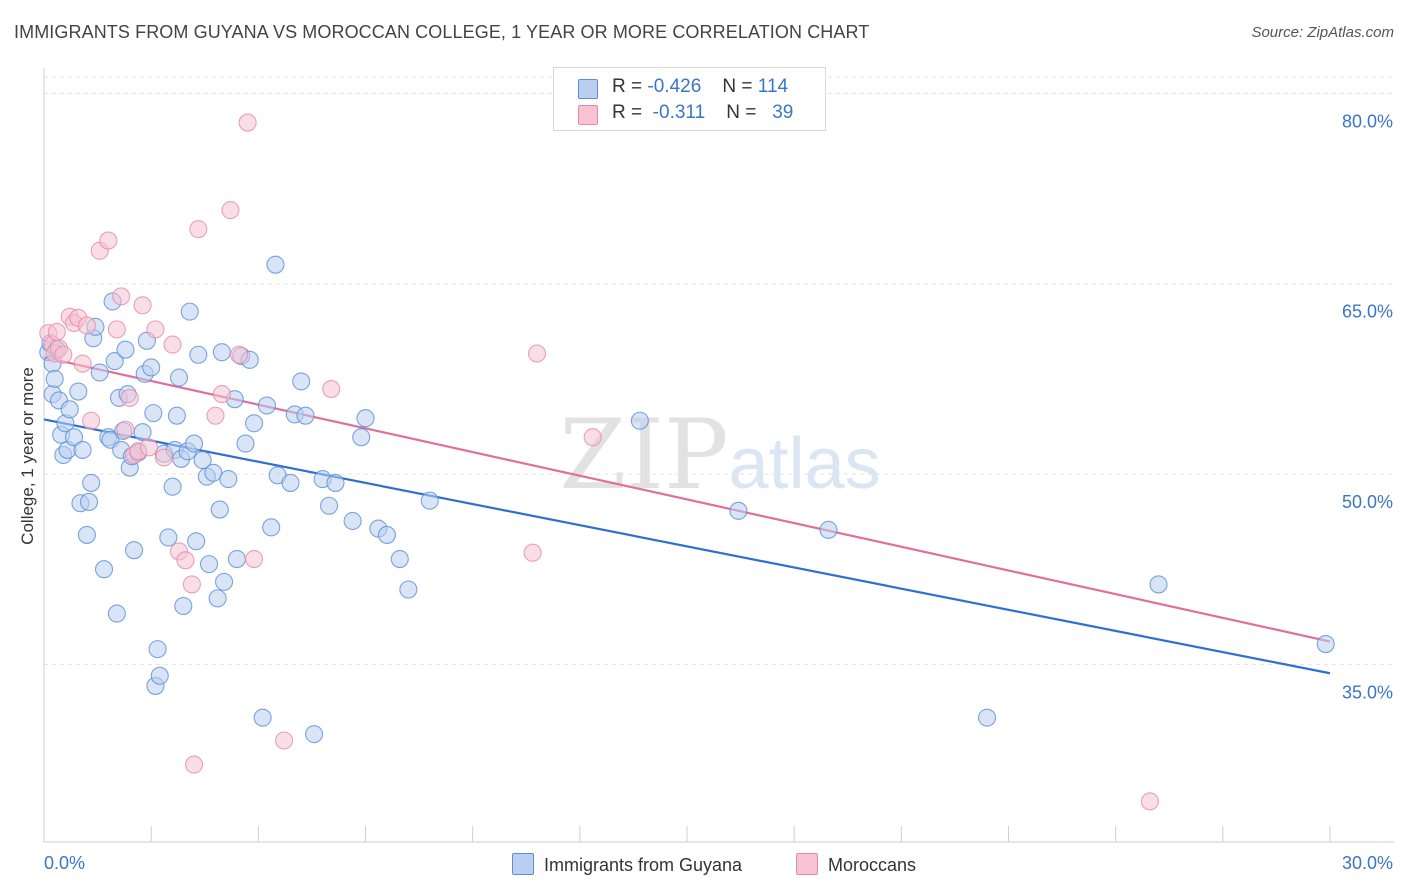 The height and width of the screenshot is (892, 1406). Describe the element at coordinates (1367, 692) in the screenshot. I see `y-tick-label: 35.0%` at that location.